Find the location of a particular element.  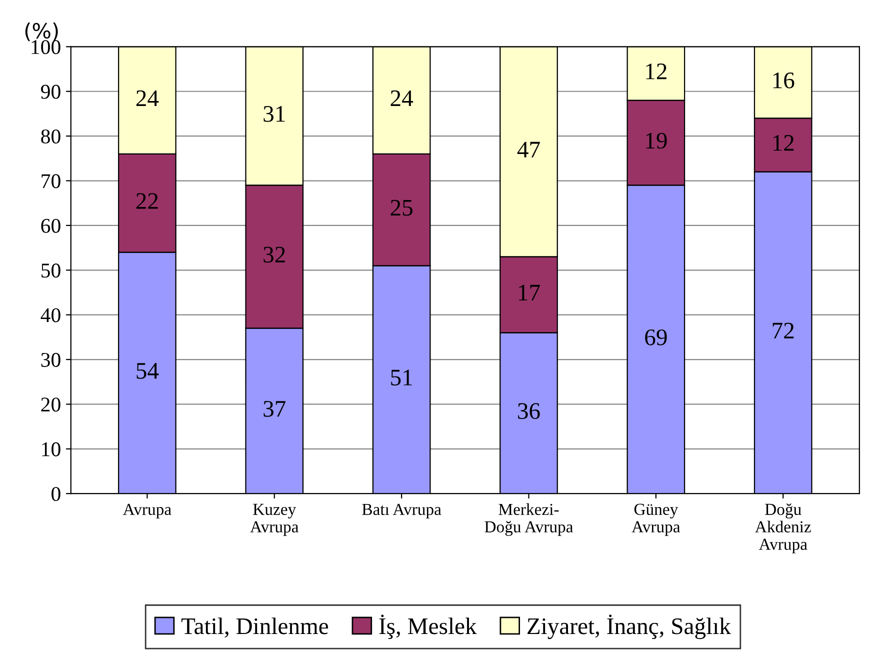

data-label: 72 is located at coordinates (783, 330).